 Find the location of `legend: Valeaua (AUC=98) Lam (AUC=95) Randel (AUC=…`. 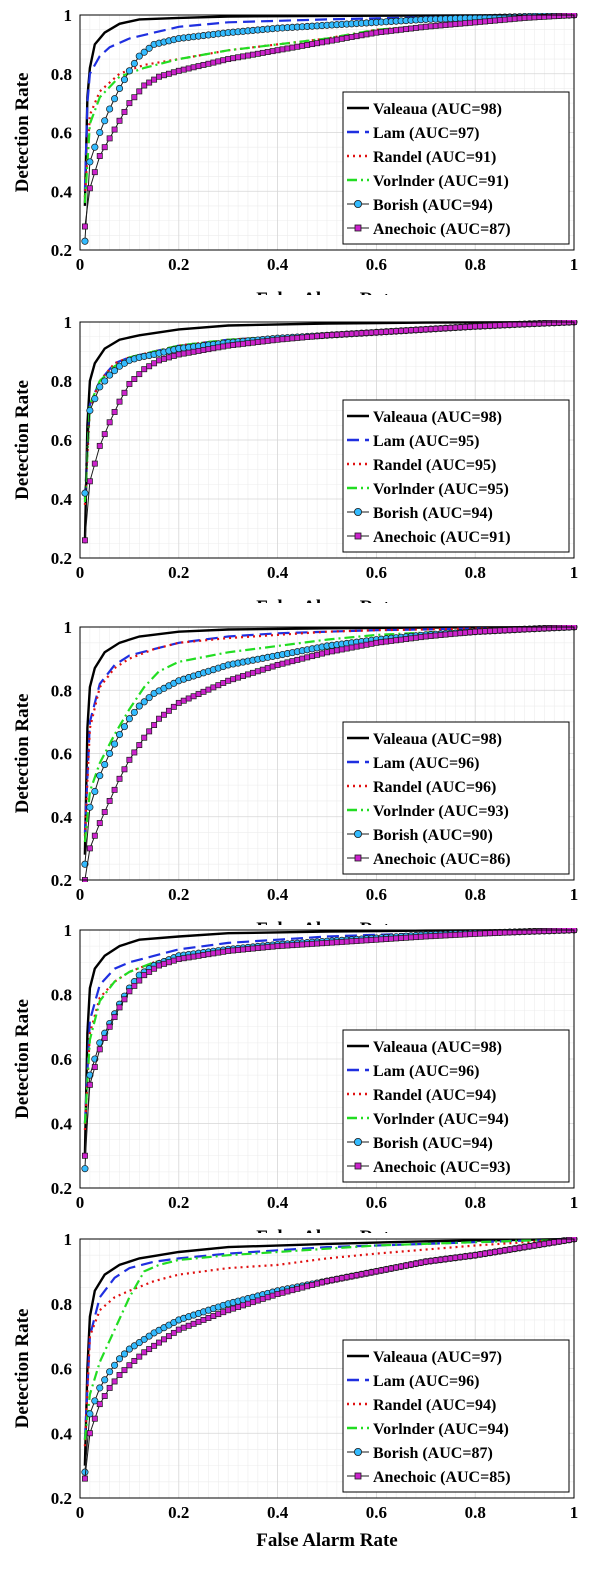

legend: Valeaua (AUC=98) Lam (AUC=95) Randel (AUC=… is located at coordinates (456, 476).